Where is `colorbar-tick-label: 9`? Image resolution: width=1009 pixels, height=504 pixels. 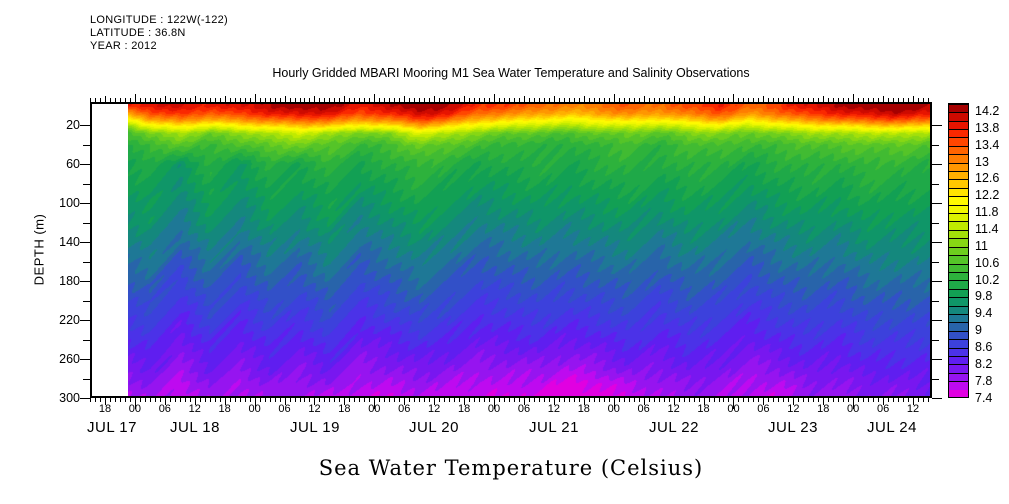
colorbar-tick-label: 9 is located at coordinates (978, 330).